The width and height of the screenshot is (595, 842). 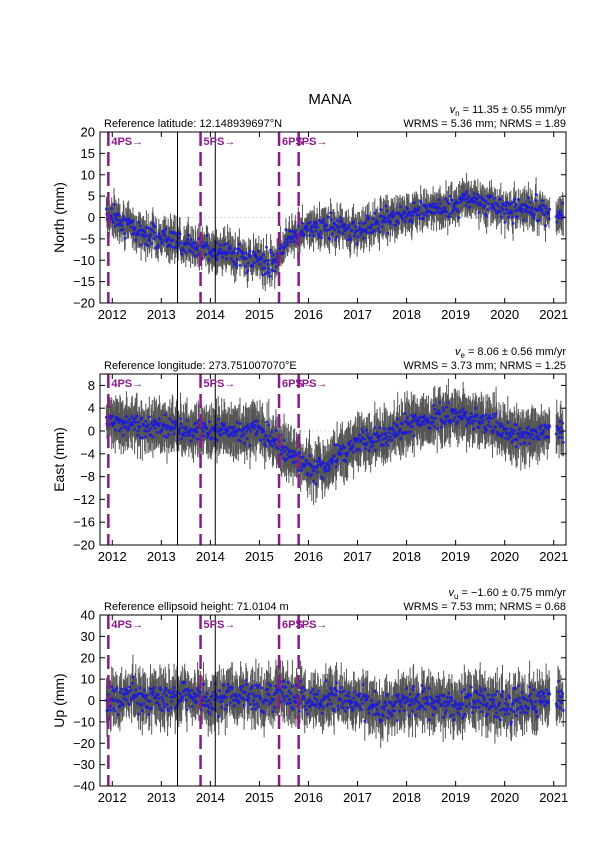 I want to click on x-tick-label: 2013, so click(x=161, y=797).